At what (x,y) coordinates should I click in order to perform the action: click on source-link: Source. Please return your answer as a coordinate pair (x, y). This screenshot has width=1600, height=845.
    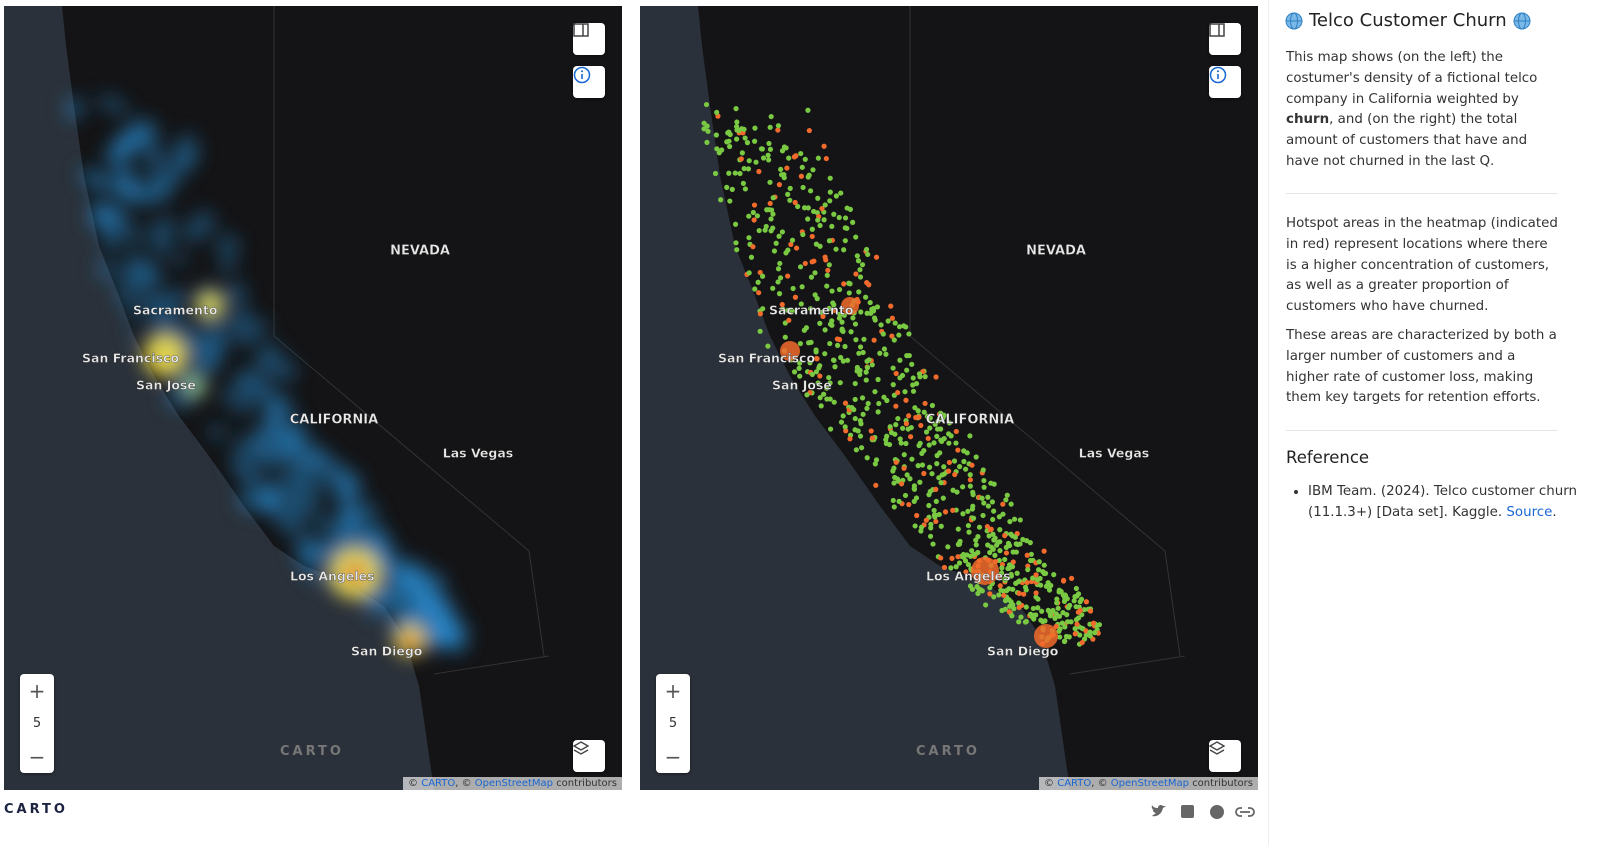
    Looking at the image, I should click on (1529, 512).